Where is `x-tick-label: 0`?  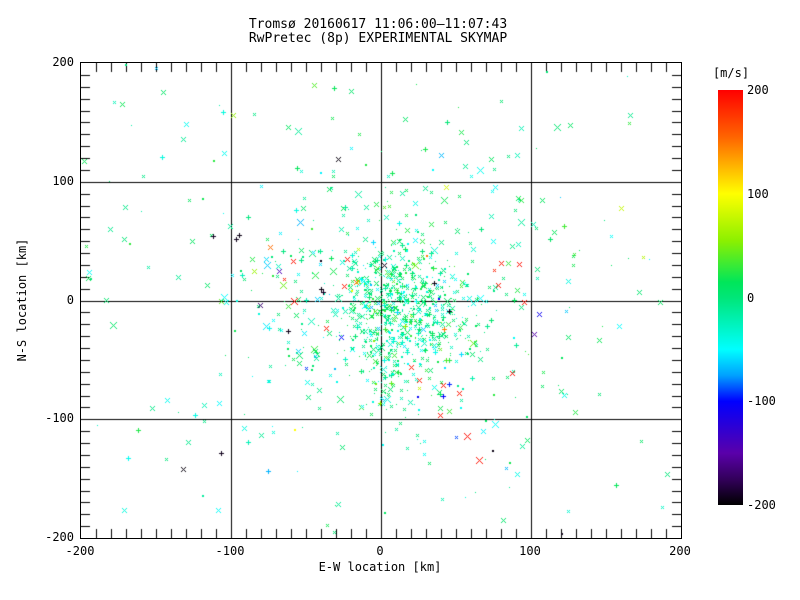
x-tick-label: 0 is located at coordinates (380, 551).